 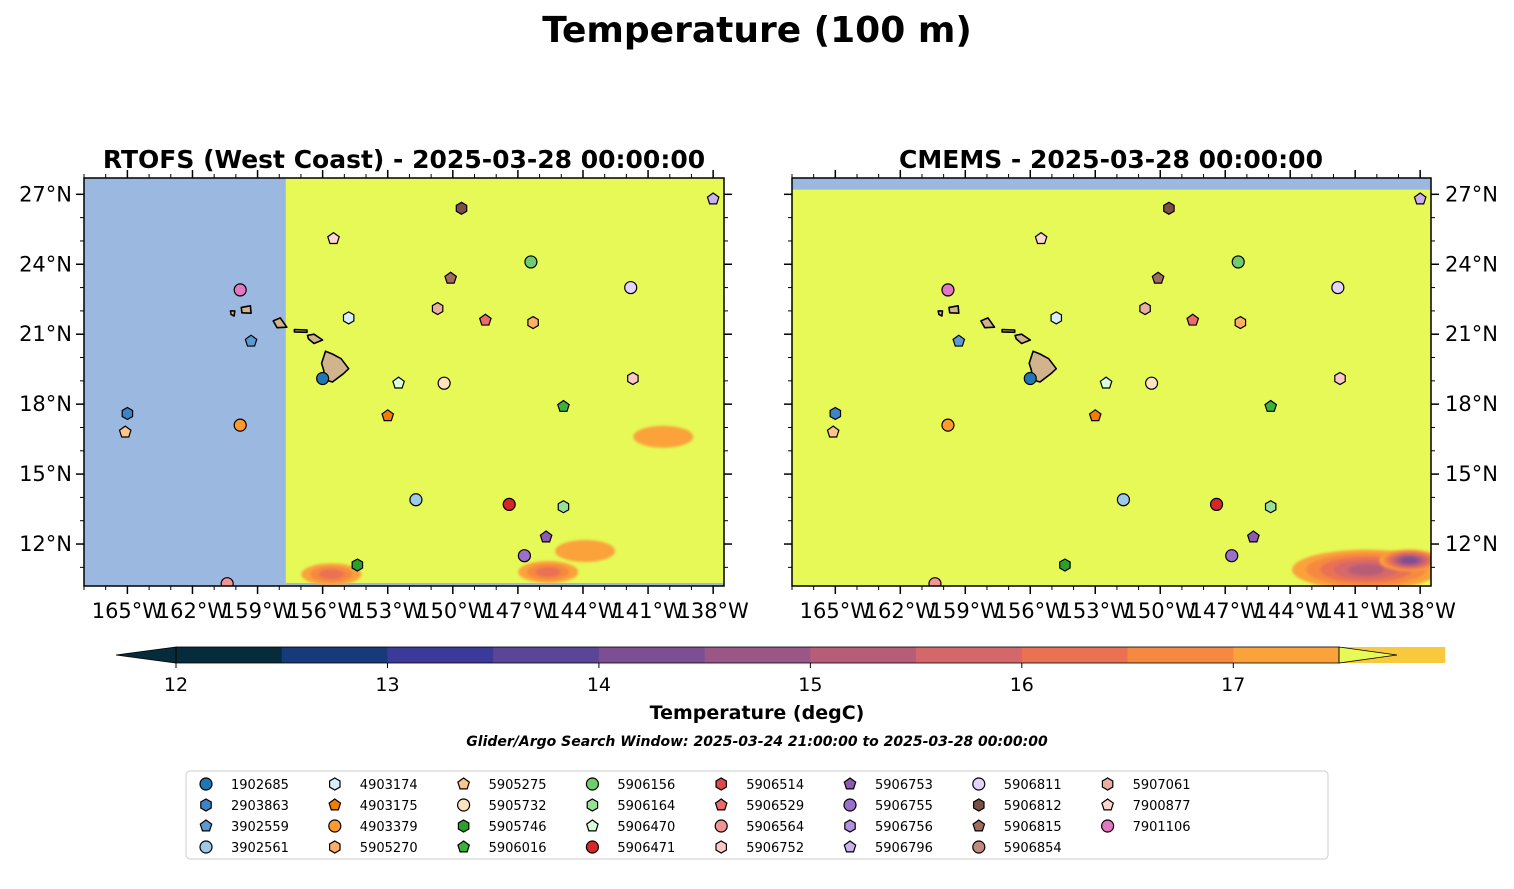 What do you see at coordinates (1291, 611) in the screenshot?
I see `x-tick-label: 144°W` at bounding box center [1291, 611].